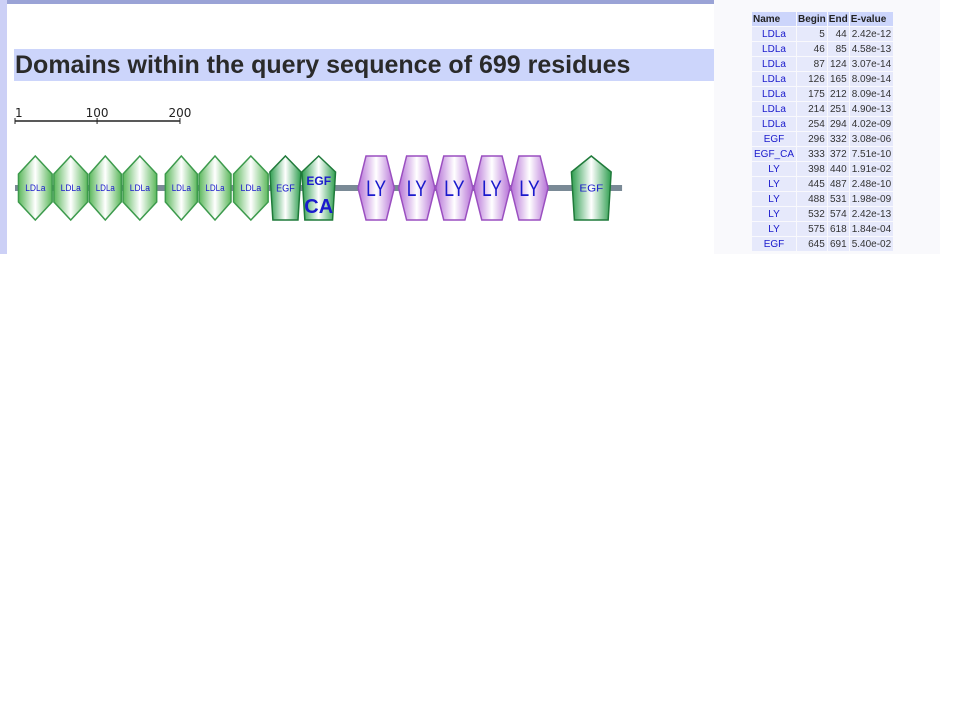  What do you see at coordinates (774, 154) in the screenshot?
I see `domain-name-link: EGF_CA` at bounding box center [774, 154].